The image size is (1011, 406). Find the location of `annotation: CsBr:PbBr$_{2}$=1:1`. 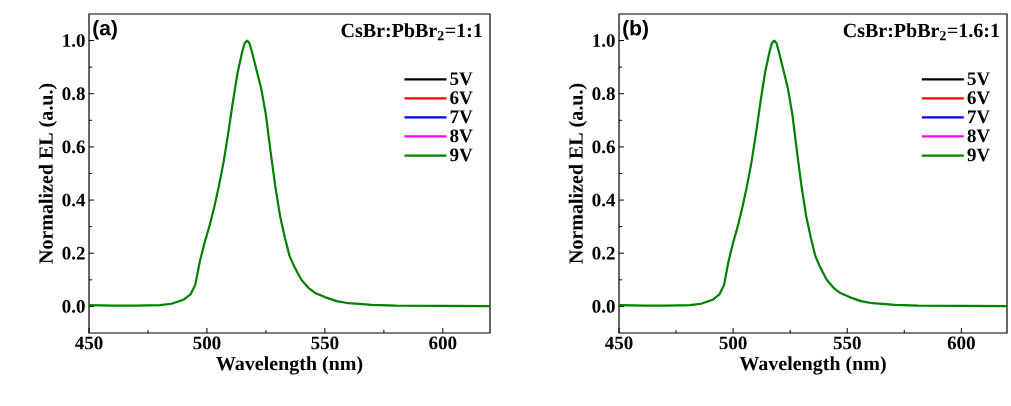

annotation: CsBr:PbBr$_{2}$=1:1 is located at coordinates (411, 32).